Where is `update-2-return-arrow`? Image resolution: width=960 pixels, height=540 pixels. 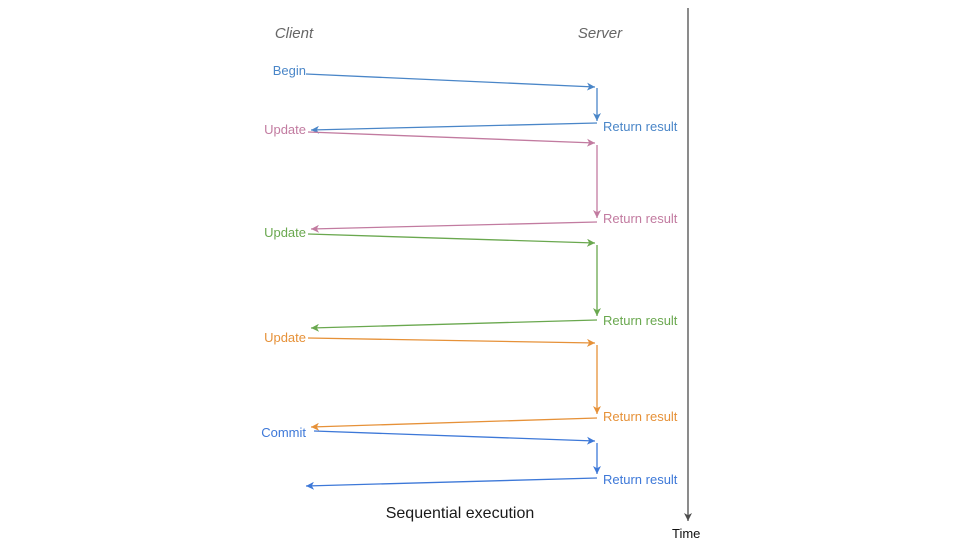
update-2-return-arrow is located at coordinates (454, 325).